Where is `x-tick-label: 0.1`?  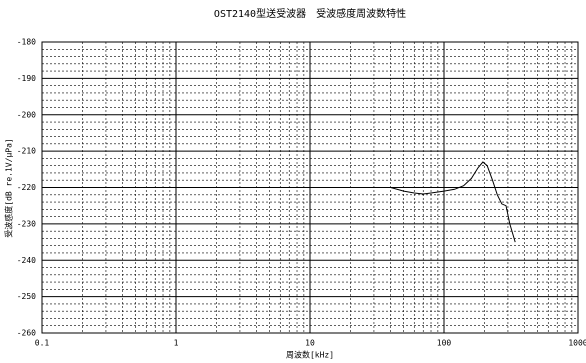 x-tick-label: 0.1 is located at coordinates (42, 343).